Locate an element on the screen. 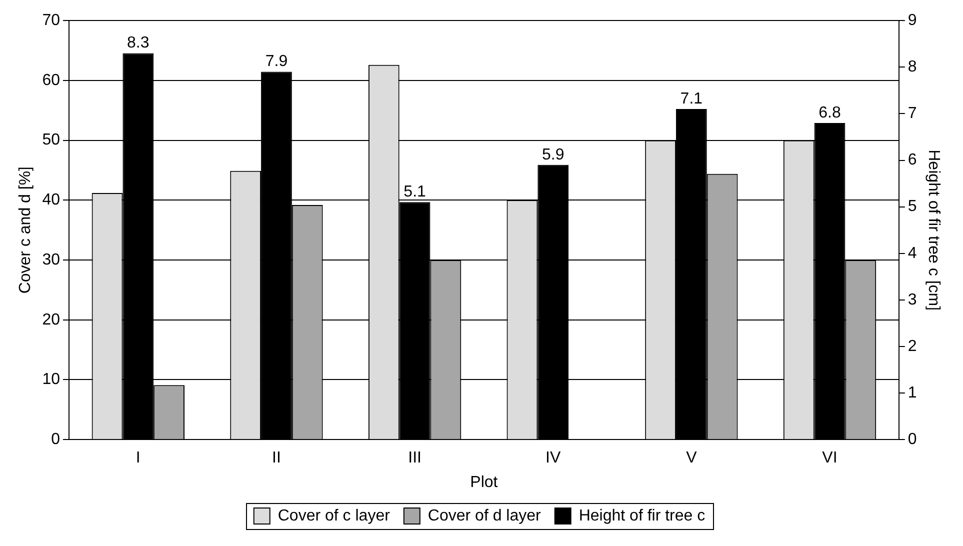 Image resolution: width=963 pixels, height=546 pixels. y-tick-label: 40 is located at coordinates (51, 200).